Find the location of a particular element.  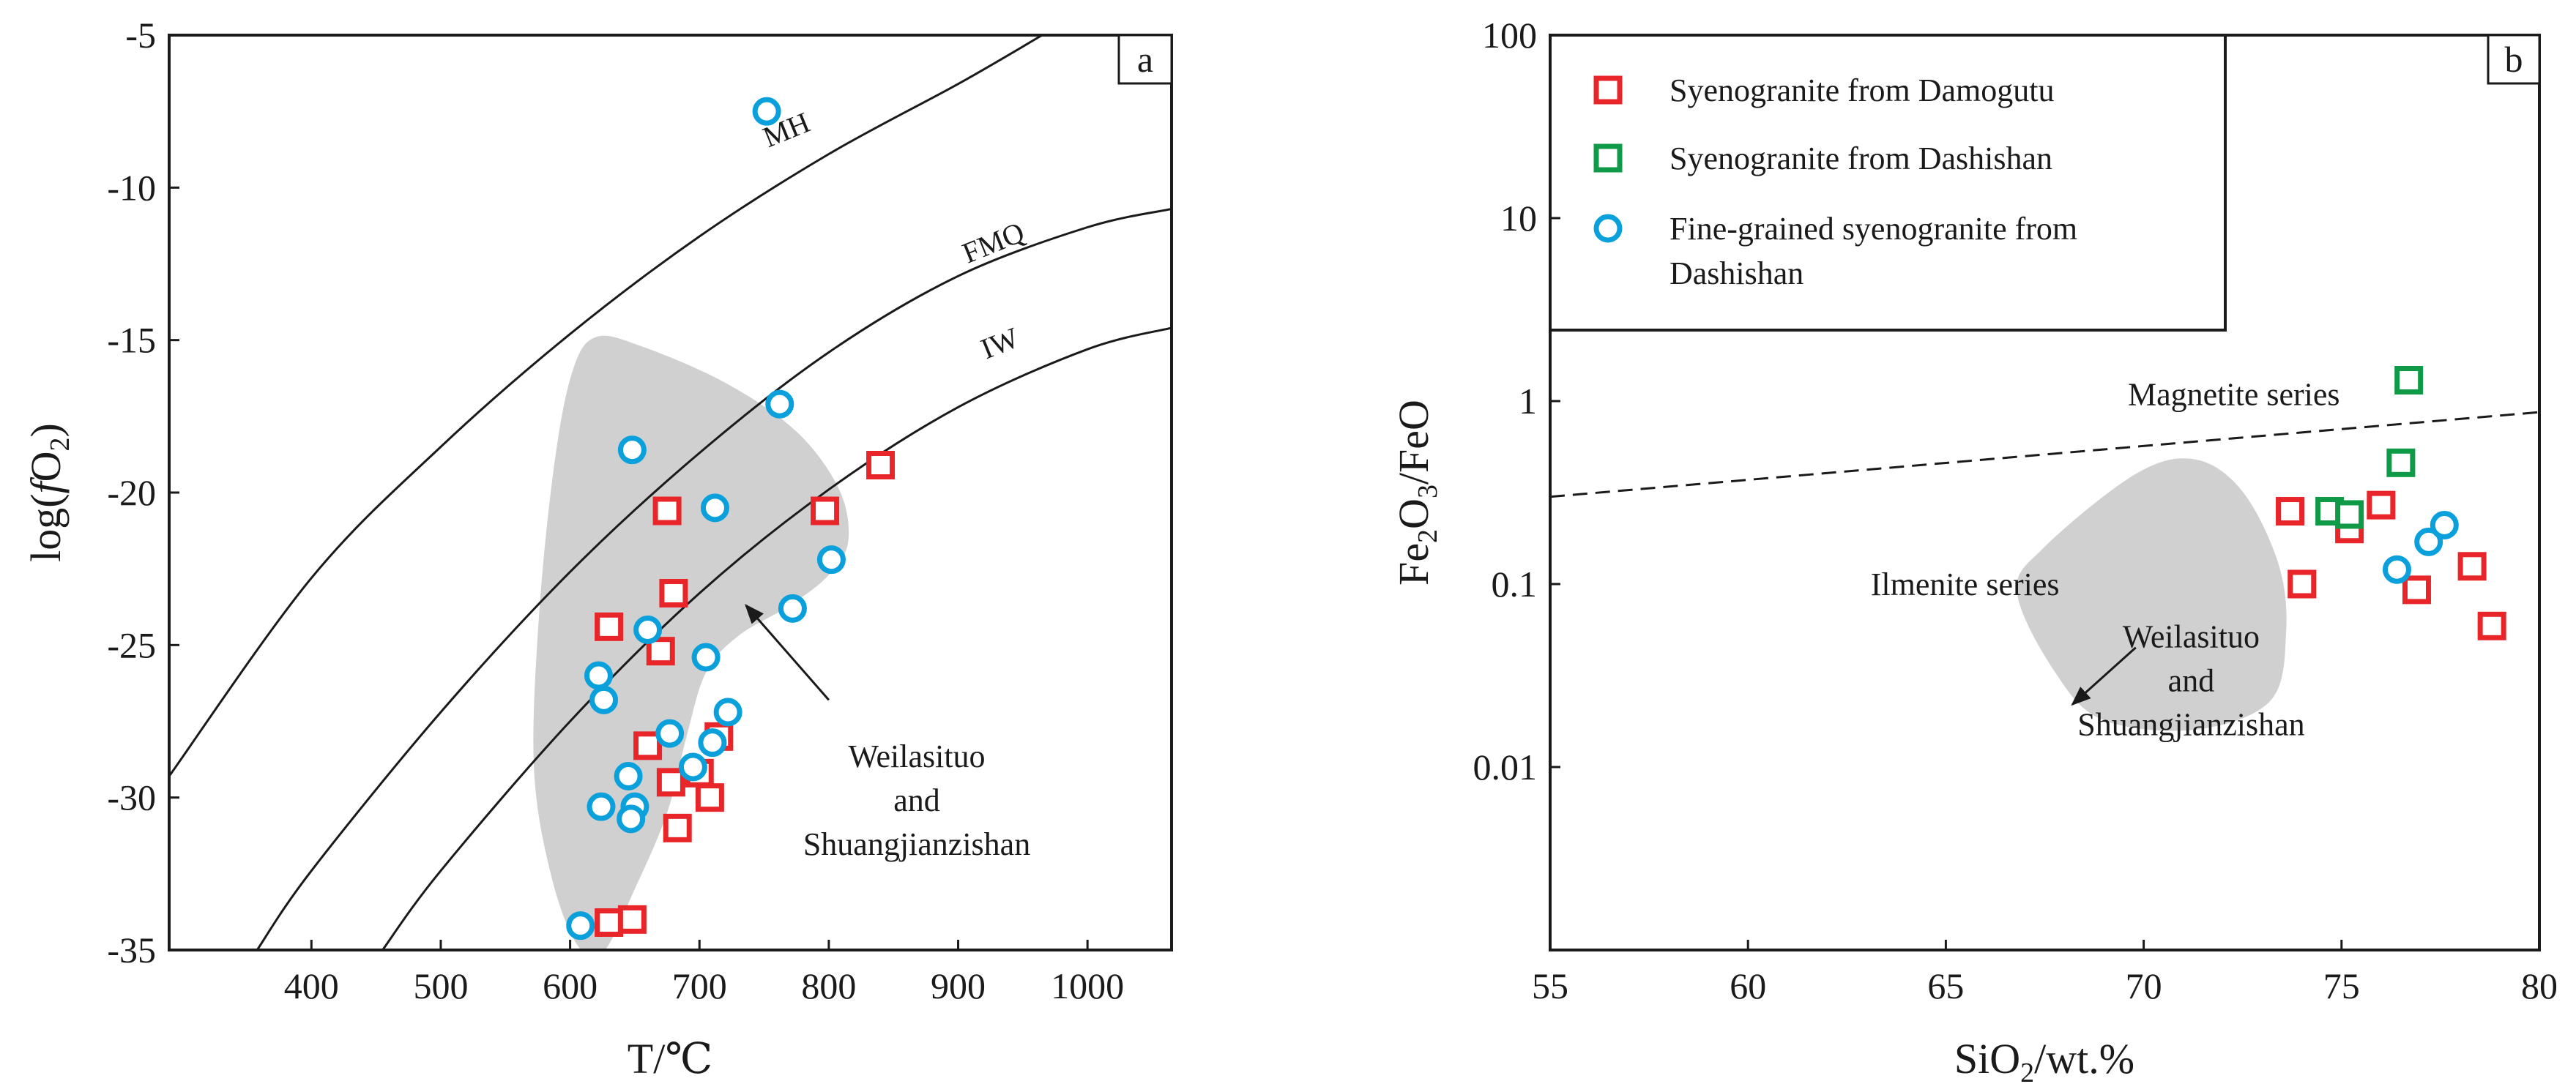

panel-a-y-tick-label: -15 is located at coordinates (131, 341).